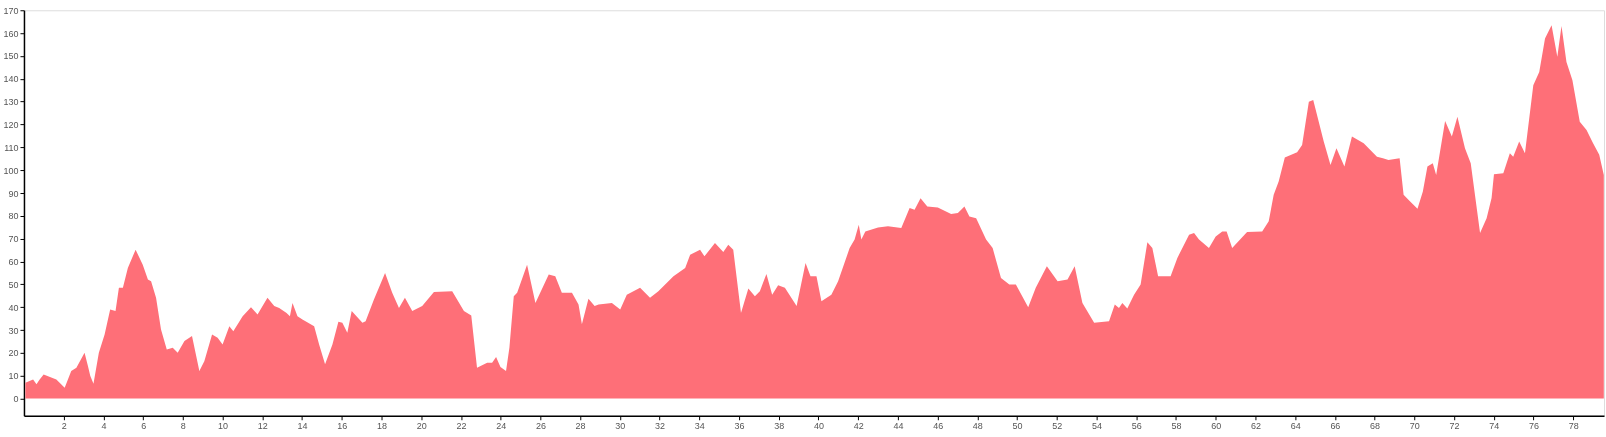 Image resolution: width=1606 pixels, height=437 pixels. Describe the element at coordinates (144, 426) in the screenshot. I see `x-tick-label: 6` at that location.